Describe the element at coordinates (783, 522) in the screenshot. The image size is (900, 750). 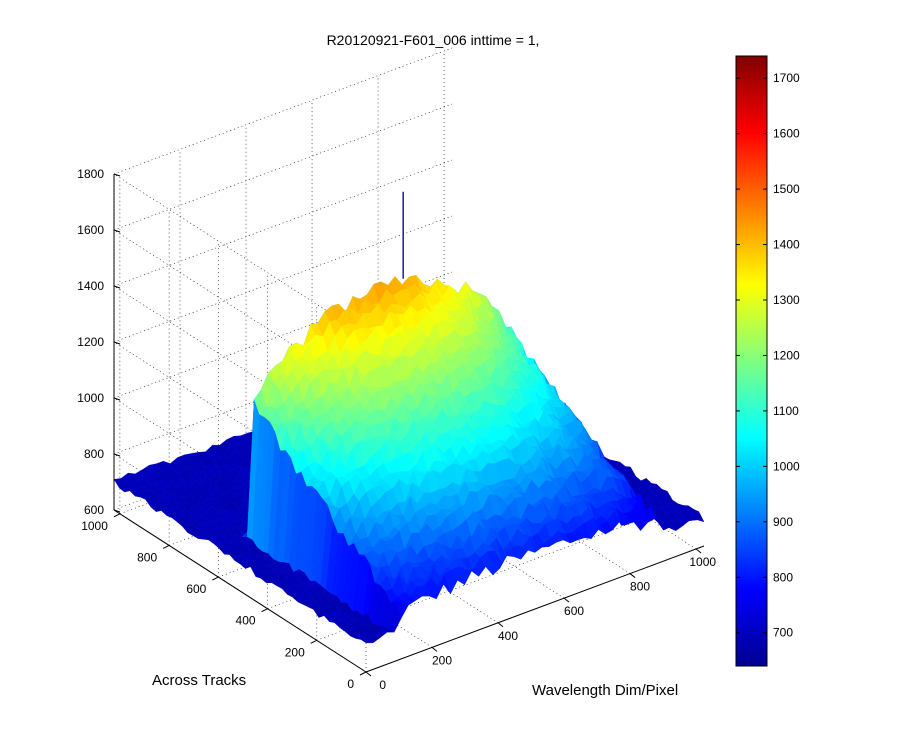
I see `colorbar-tick-label: 900` at that location.